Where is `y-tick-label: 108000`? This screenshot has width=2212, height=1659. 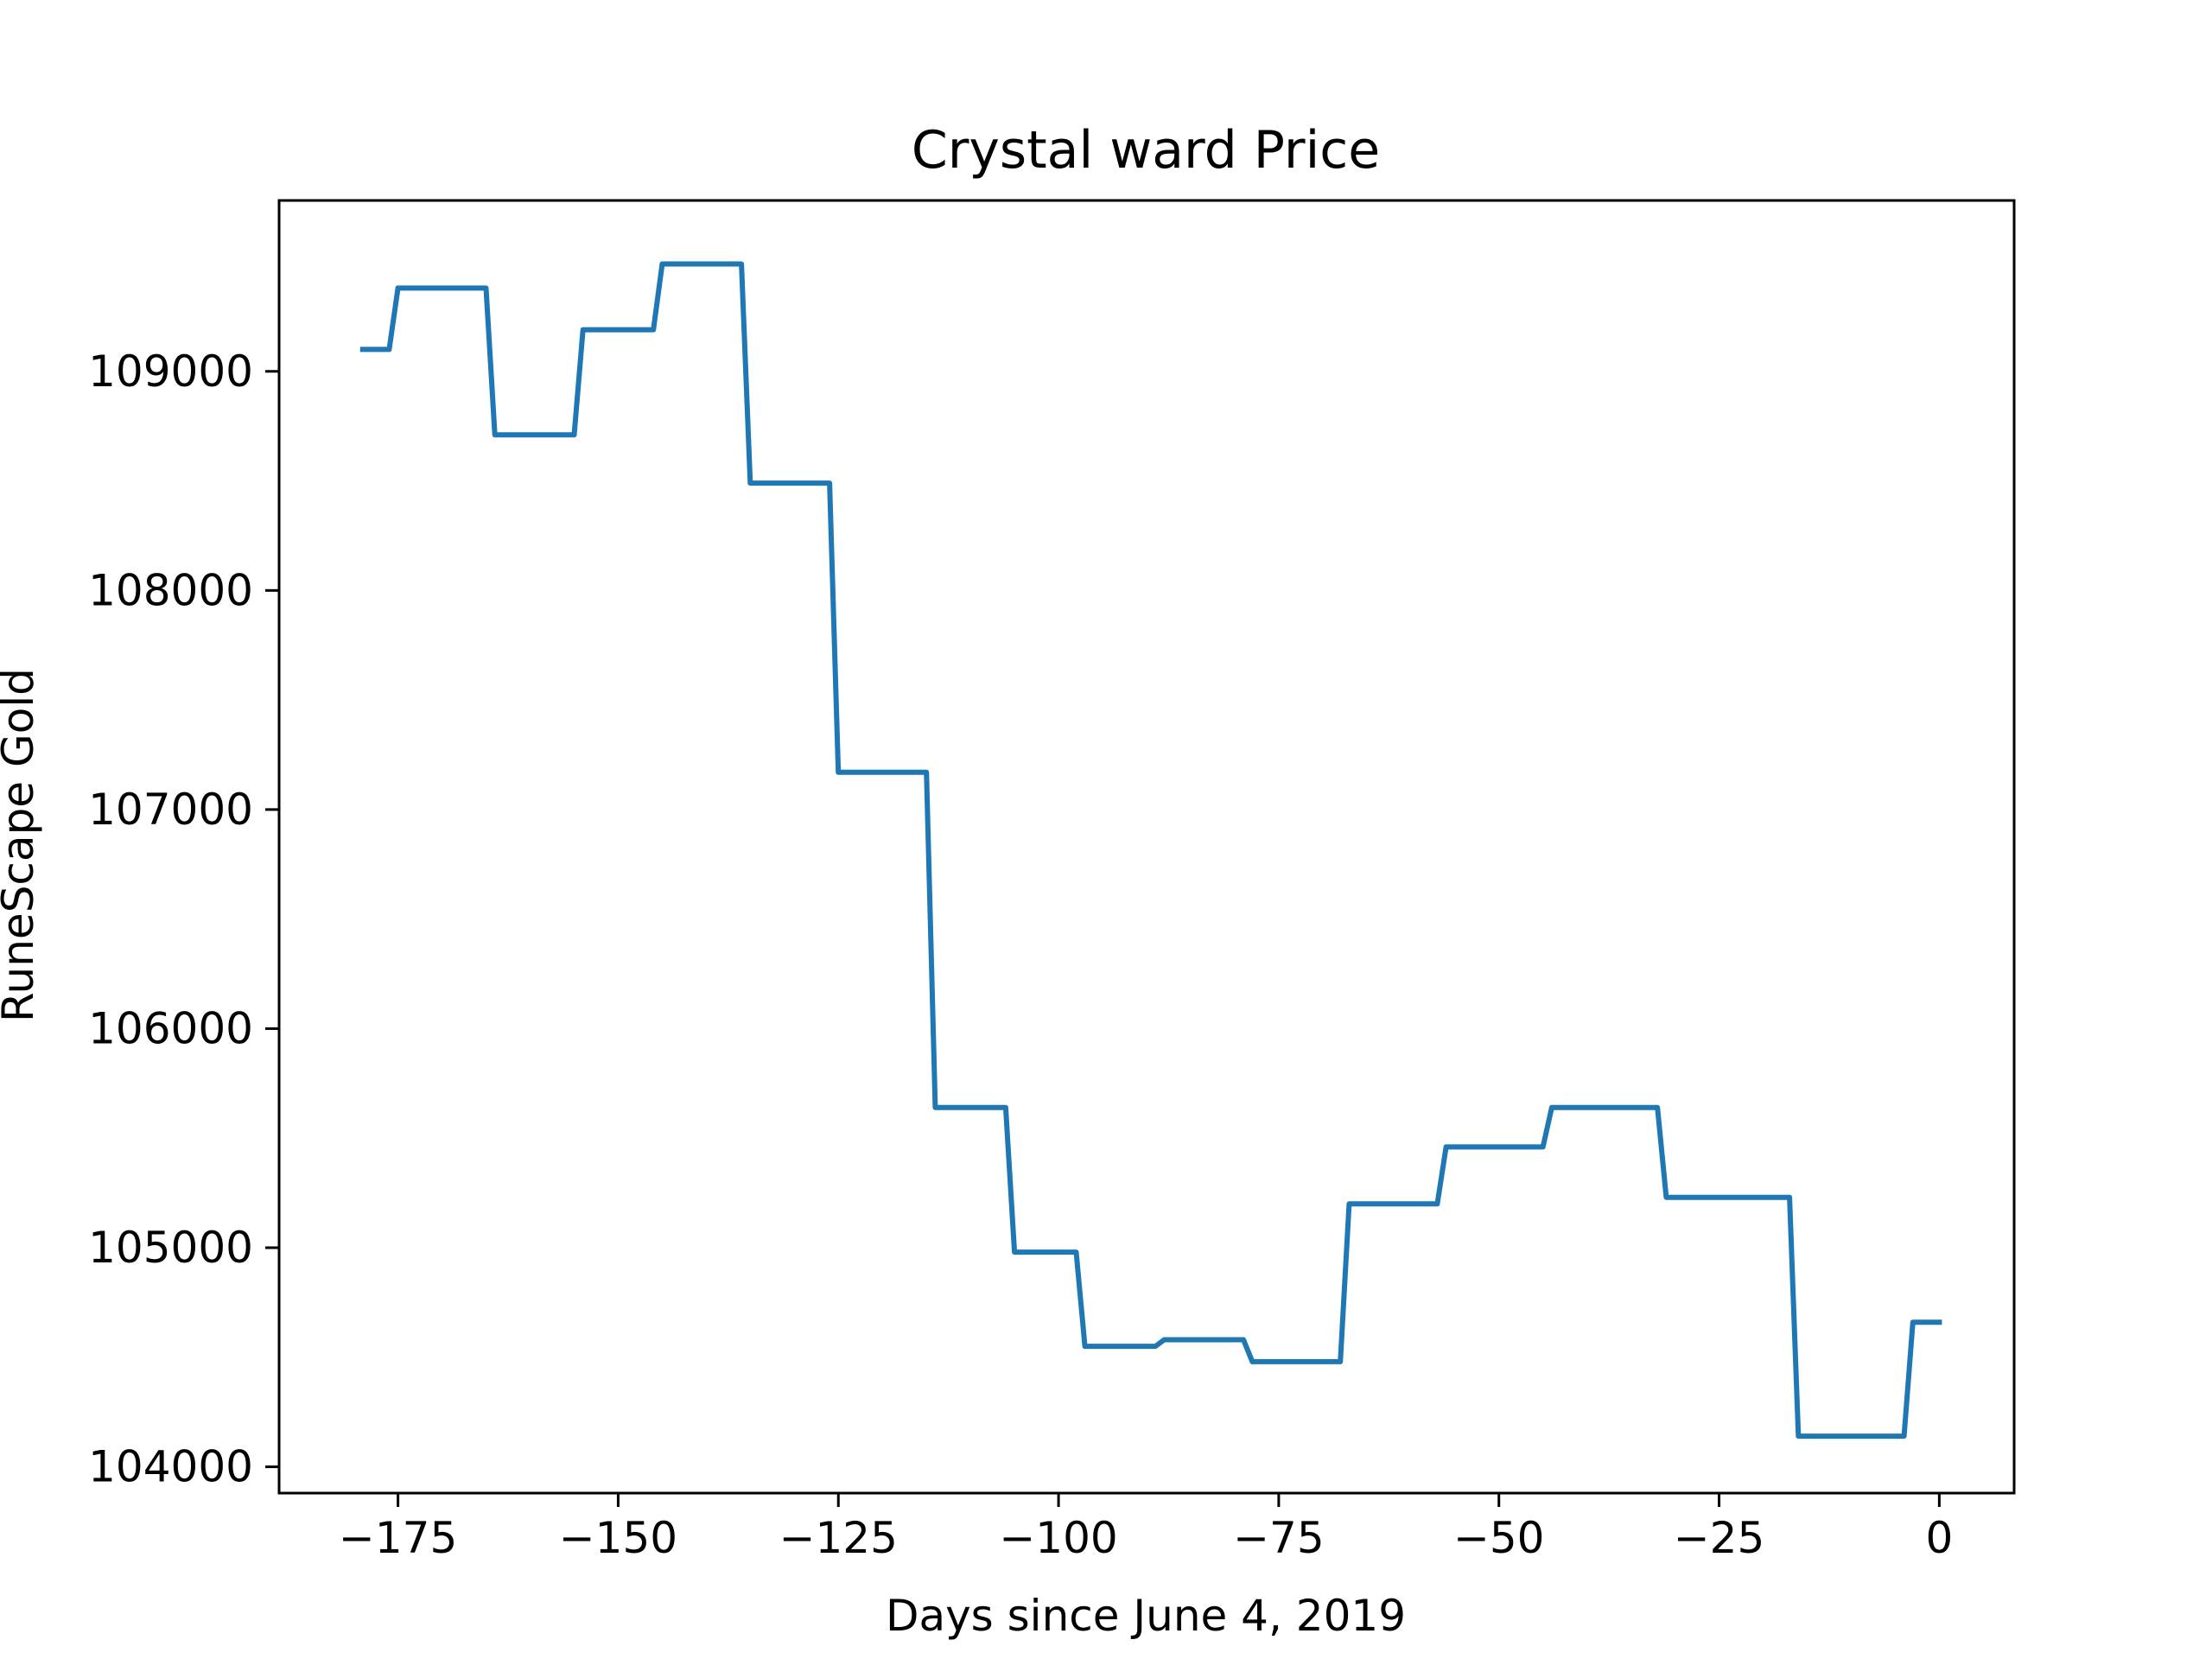 y-tick-label: 108000 is located at coordinates (170, 590).